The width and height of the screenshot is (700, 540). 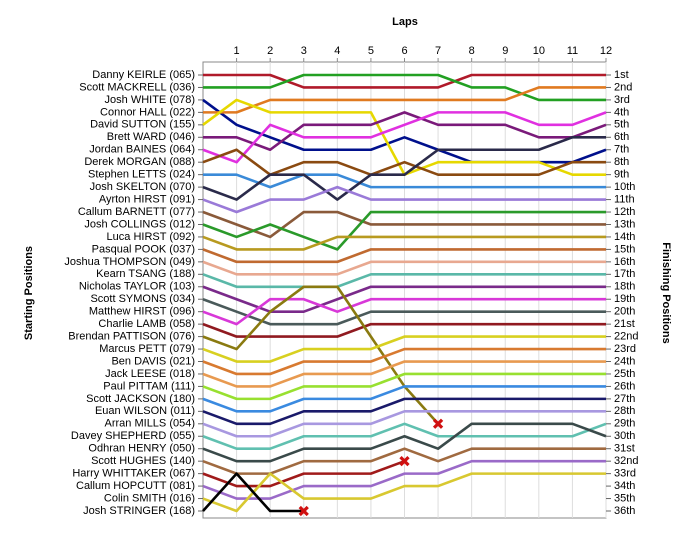 What do you see at coordinates (137, 87) in the screenshot?
I see `driver-label: Scott MACKRELL (036)` at bounding box center [137, 87].